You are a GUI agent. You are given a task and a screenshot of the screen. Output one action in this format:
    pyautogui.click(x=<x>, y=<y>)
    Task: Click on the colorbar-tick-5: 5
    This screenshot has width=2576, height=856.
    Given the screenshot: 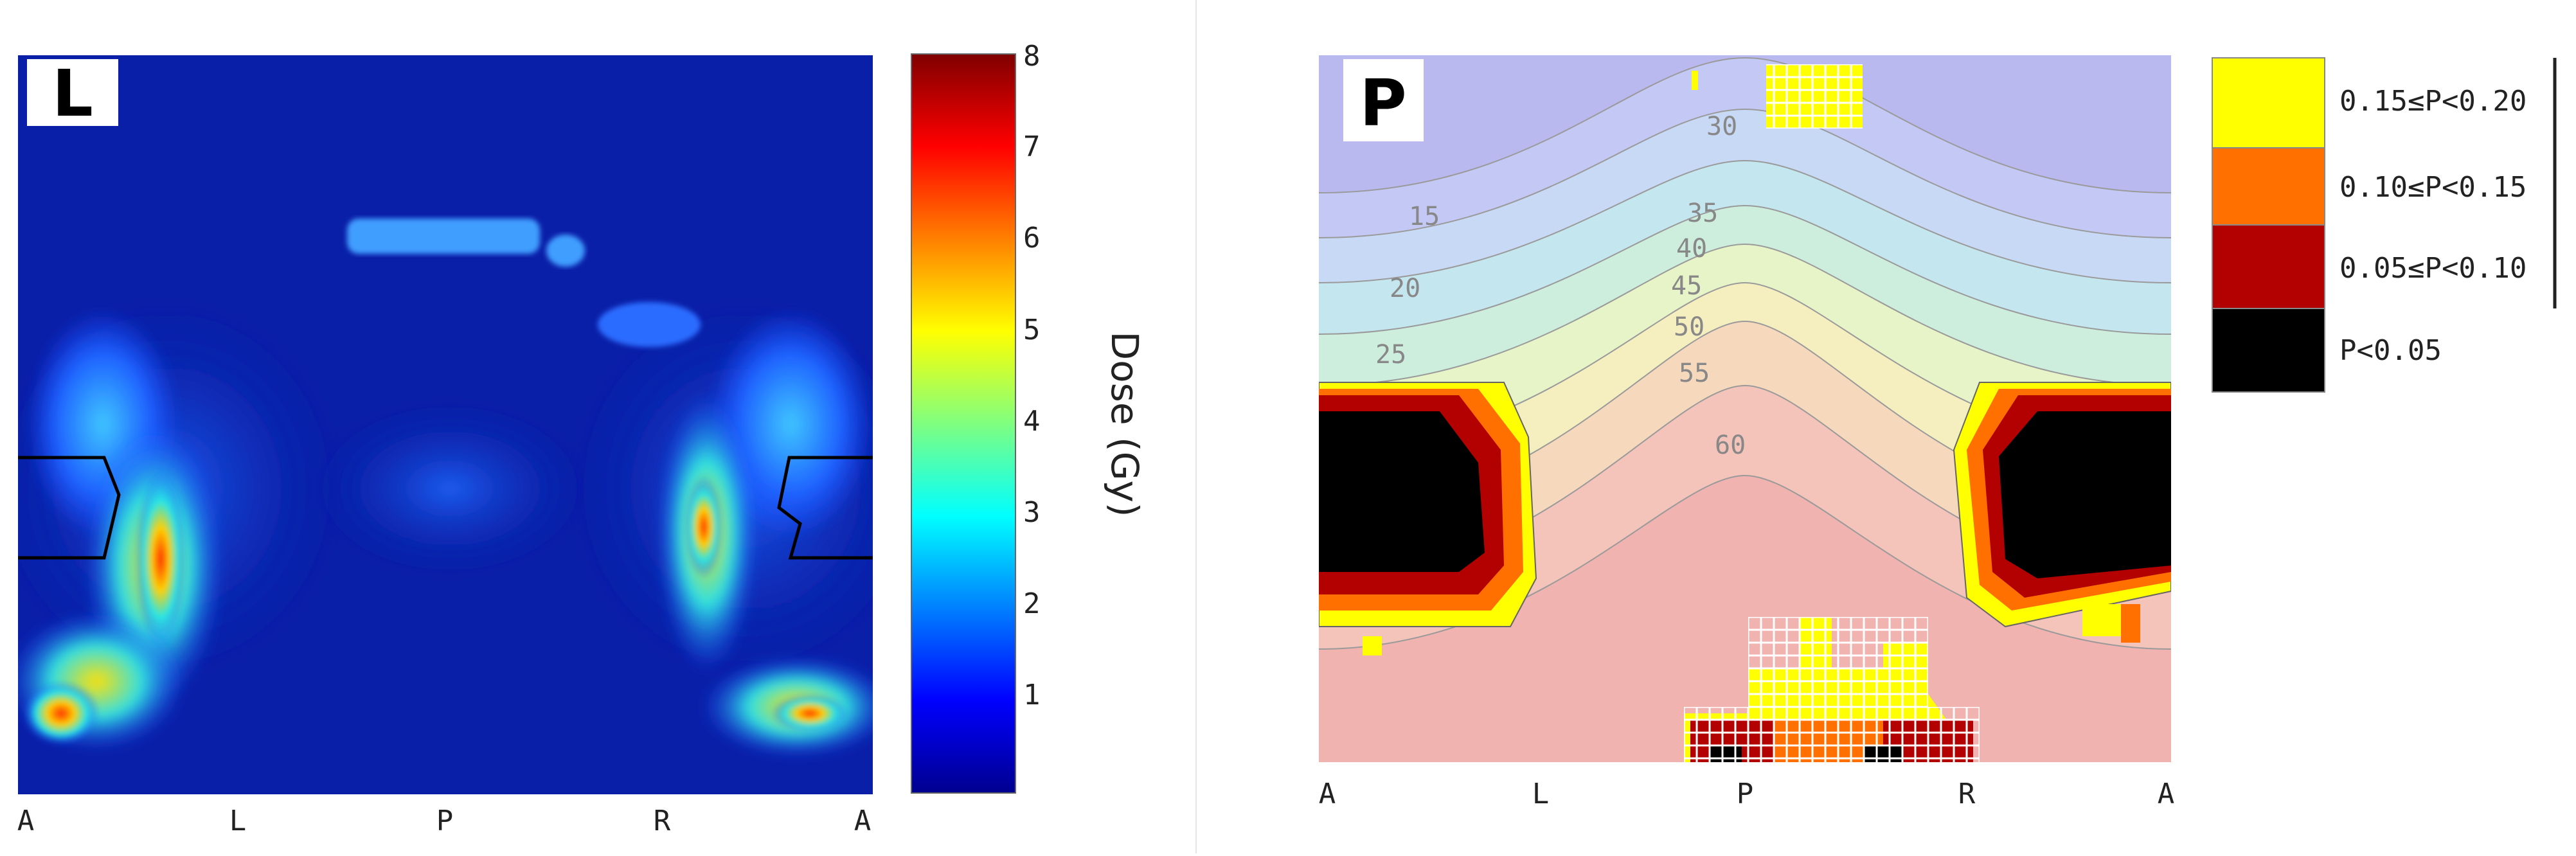 What is the action you would take?
    pyautogui.click(x=1032, y=330)
    